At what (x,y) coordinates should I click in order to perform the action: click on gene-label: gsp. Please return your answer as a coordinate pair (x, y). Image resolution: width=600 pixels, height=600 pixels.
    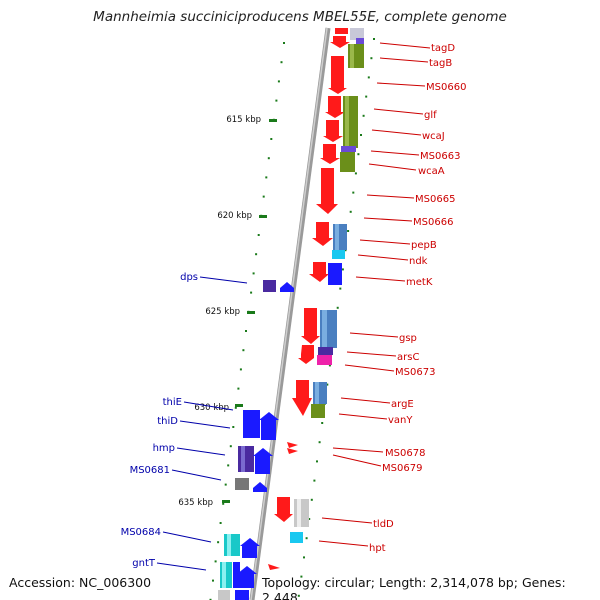
    Looking at the image, I should click on (408, 338).